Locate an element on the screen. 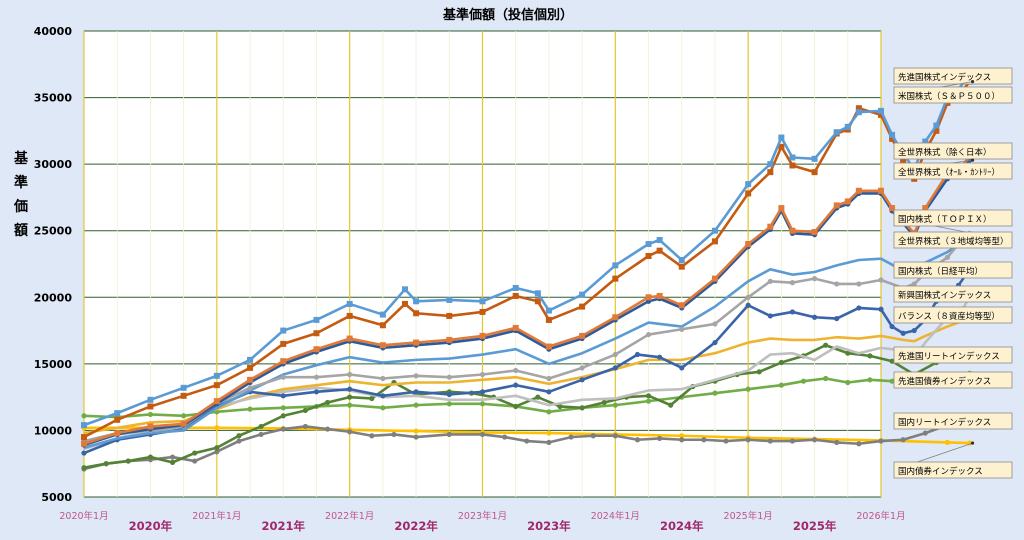 Image resolution: width=1024 pixels, height=540 pixels. x-tick-label: 2024年1月 is located at coordinates (615, 516).